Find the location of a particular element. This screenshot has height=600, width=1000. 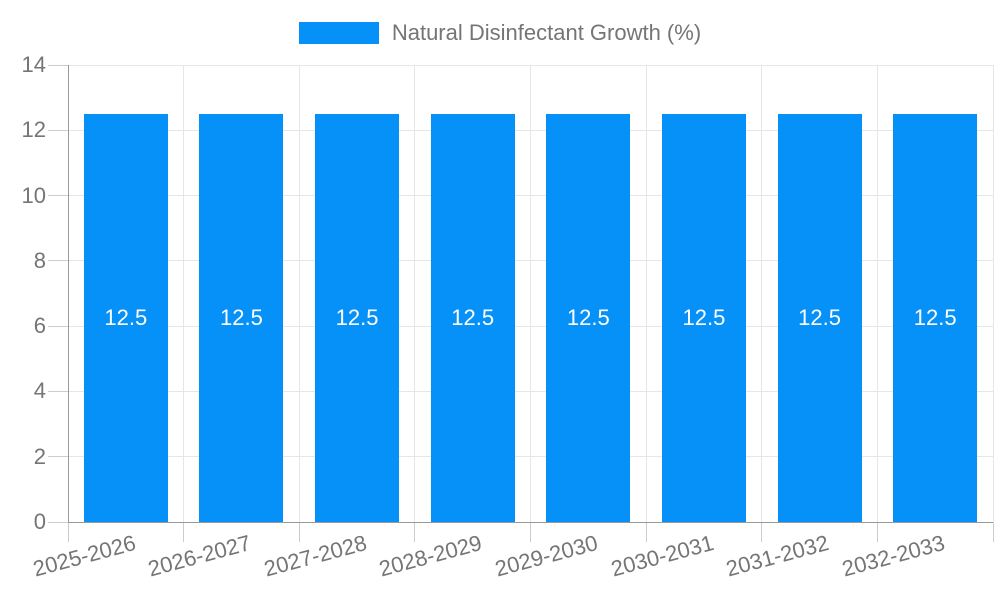

y-axis-label: 10 is located at coordinates (33, 195).